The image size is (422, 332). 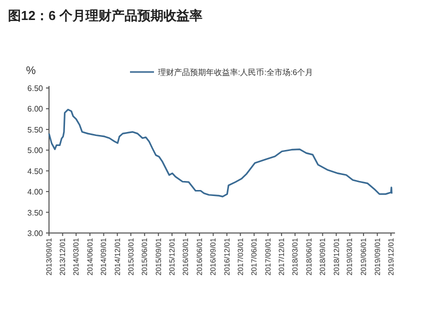 What do you see at coordinates (35, 109) in the screenshot?
I see `y-tick-label: 6.00` at bounding box center [35, 109].